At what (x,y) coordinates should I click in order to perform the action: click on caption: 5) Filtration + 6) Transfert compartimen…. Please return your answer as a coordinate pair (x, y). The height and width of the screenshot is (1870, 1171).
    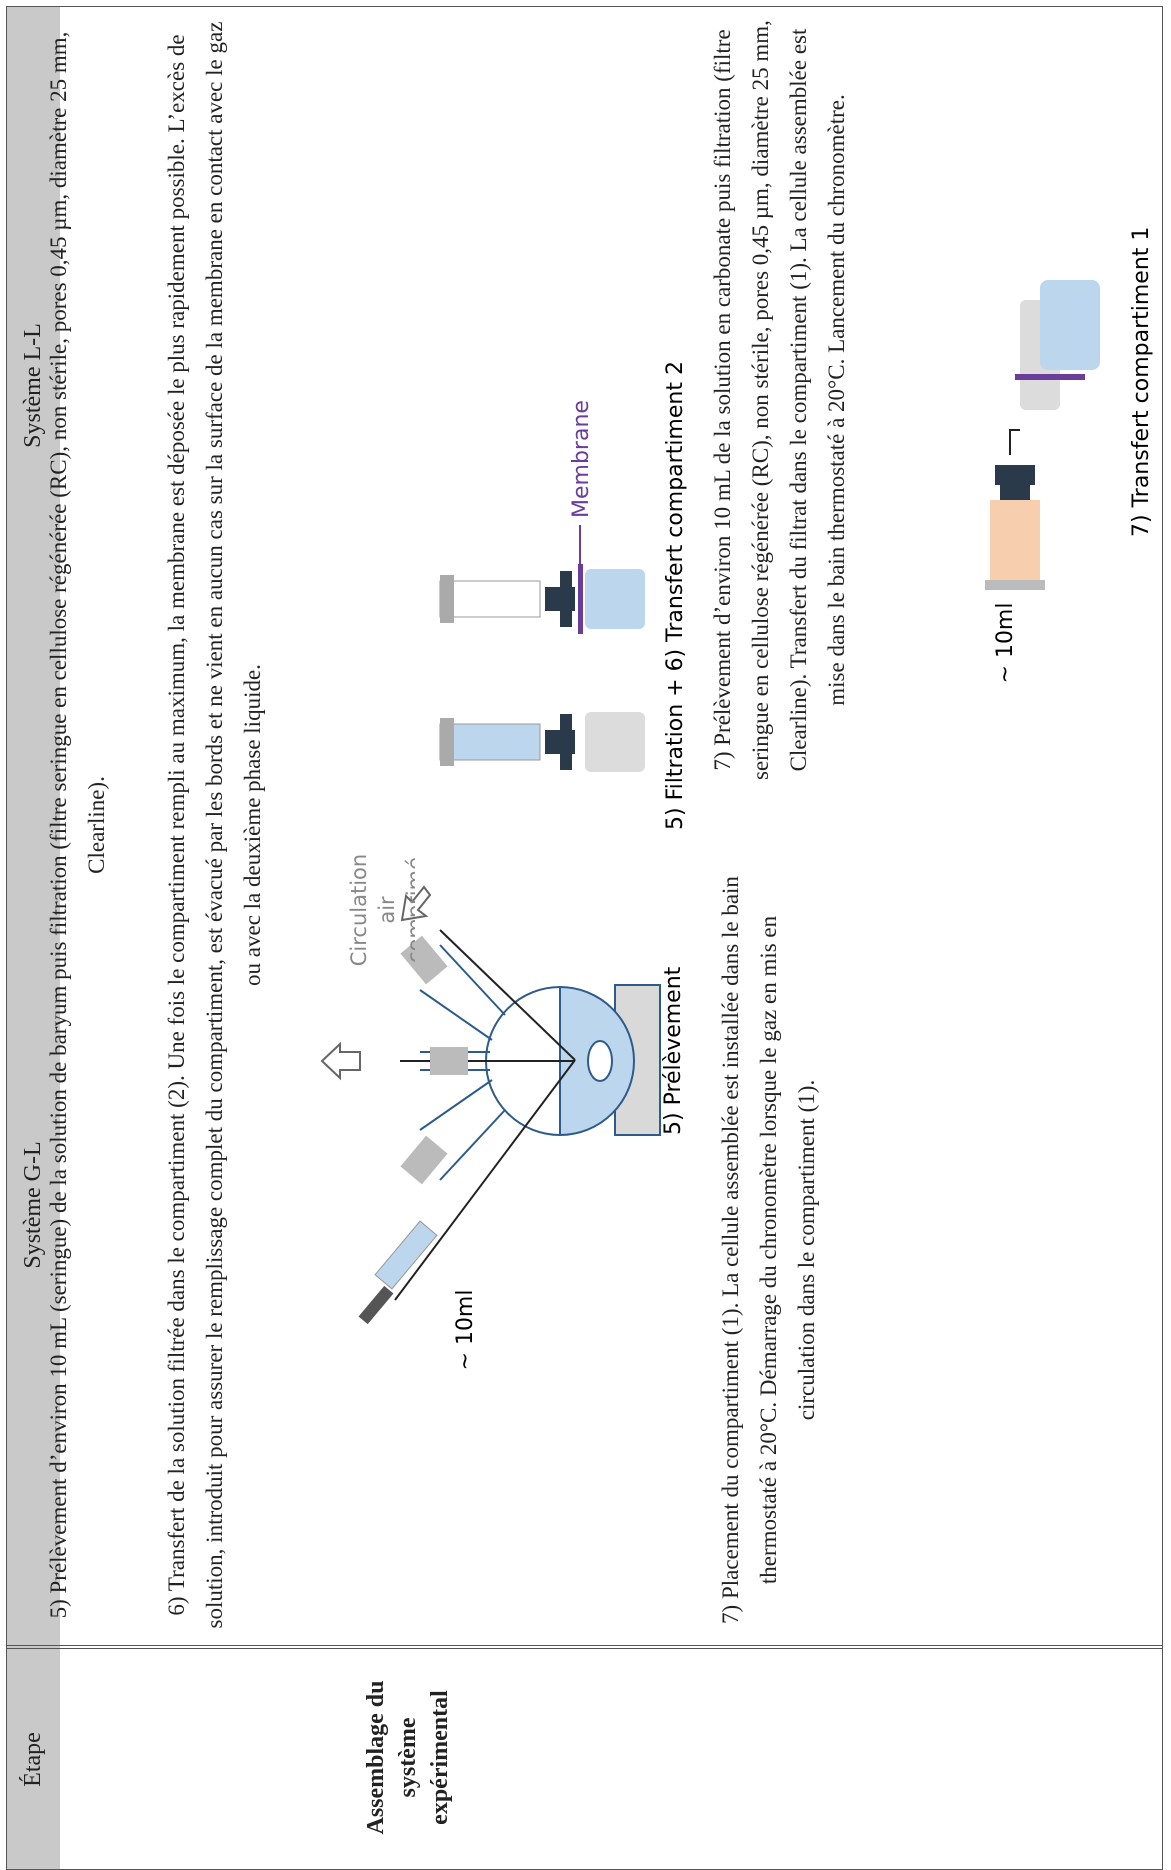
    Looking at the image, I should click on (675, 595).